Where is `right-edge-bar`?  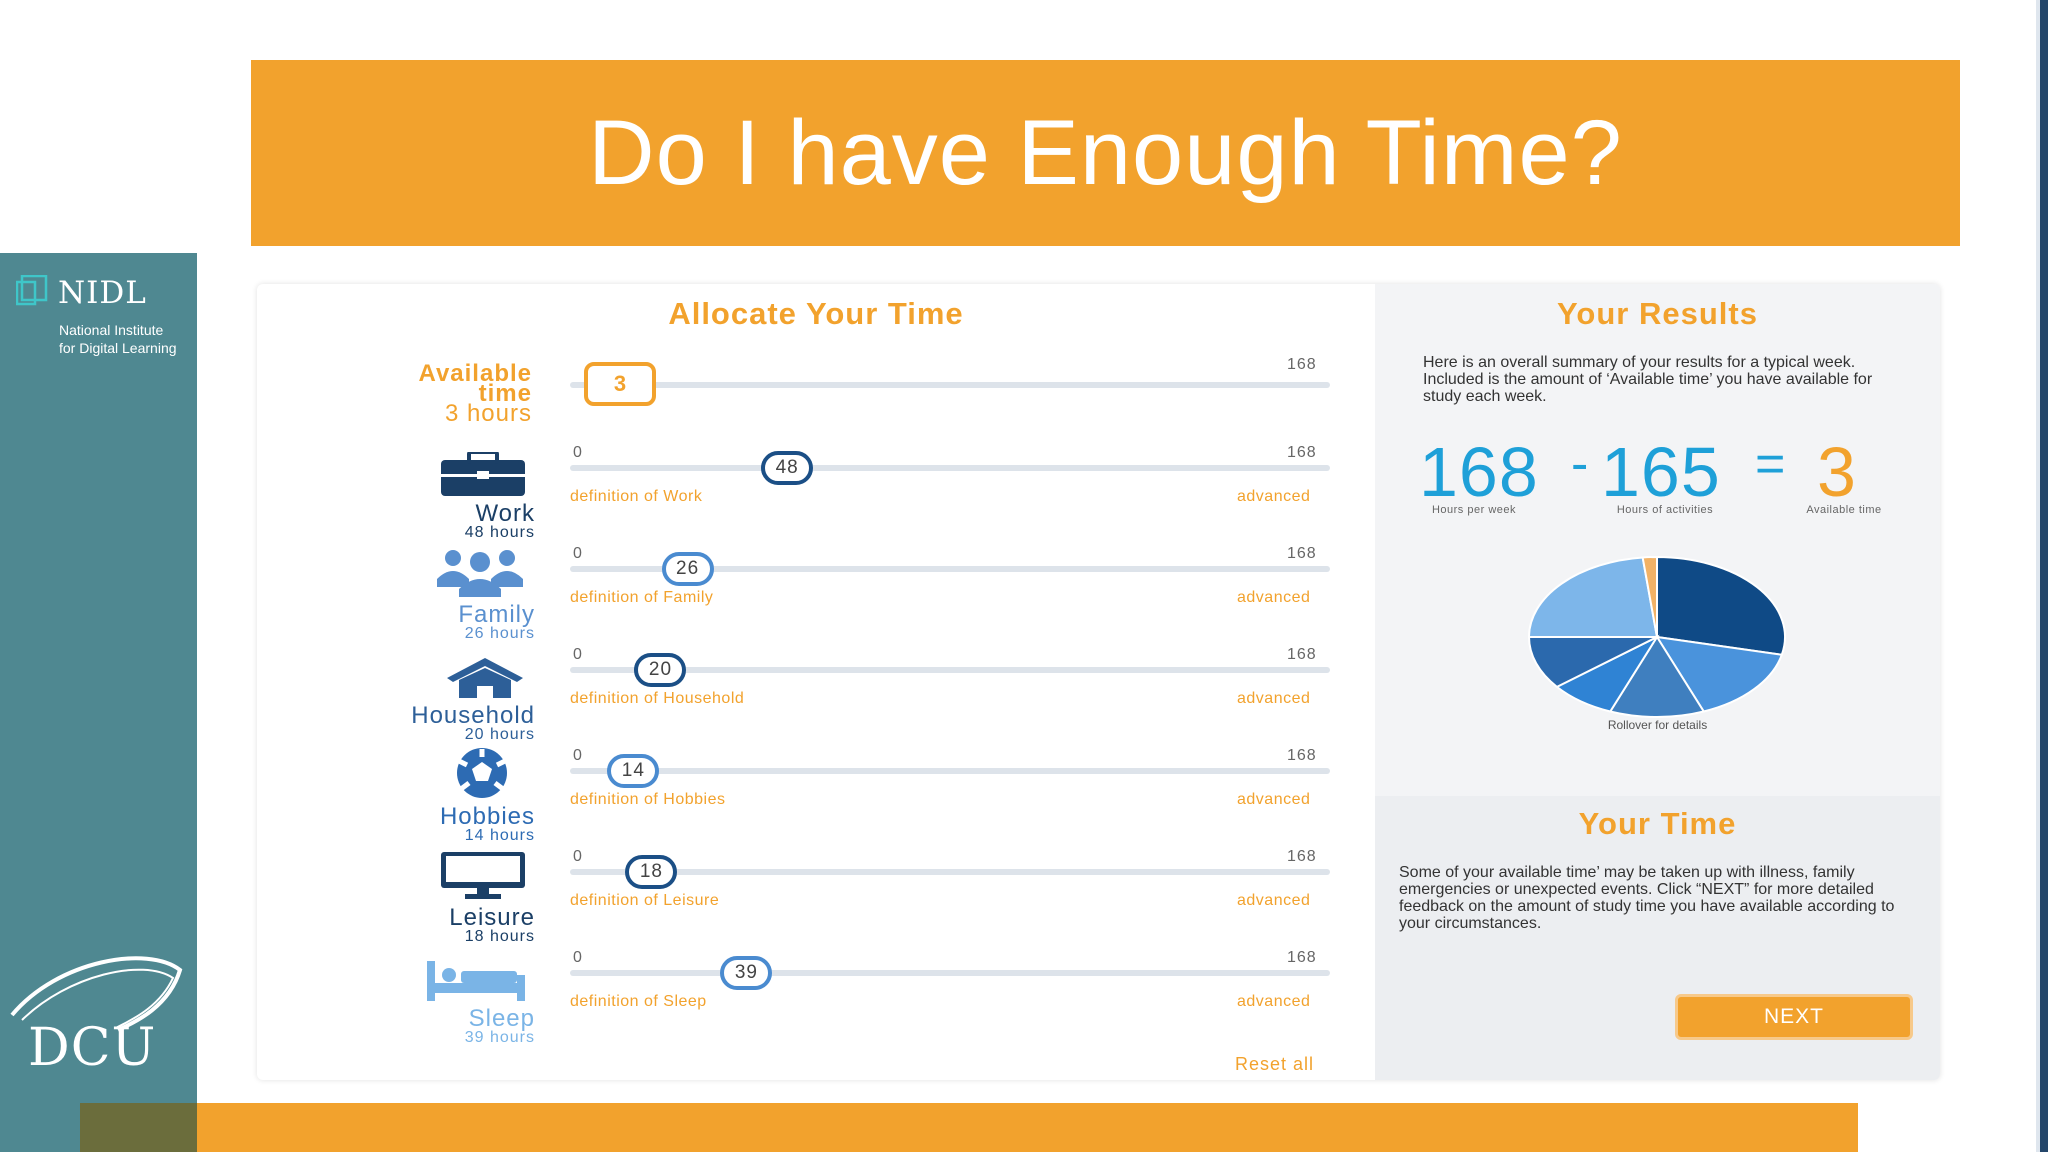 right-edge-bar is located at coordinates (2044, 576).